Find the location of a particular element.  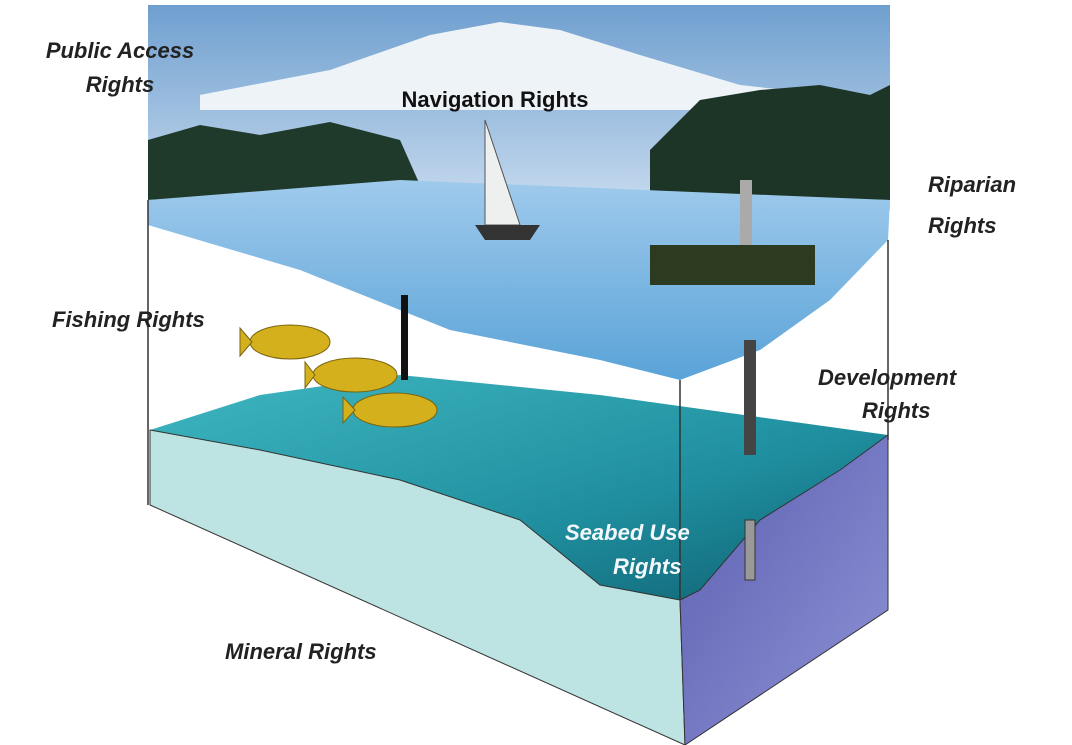

label: Fishing Rights is located at coordinates (128, 319).